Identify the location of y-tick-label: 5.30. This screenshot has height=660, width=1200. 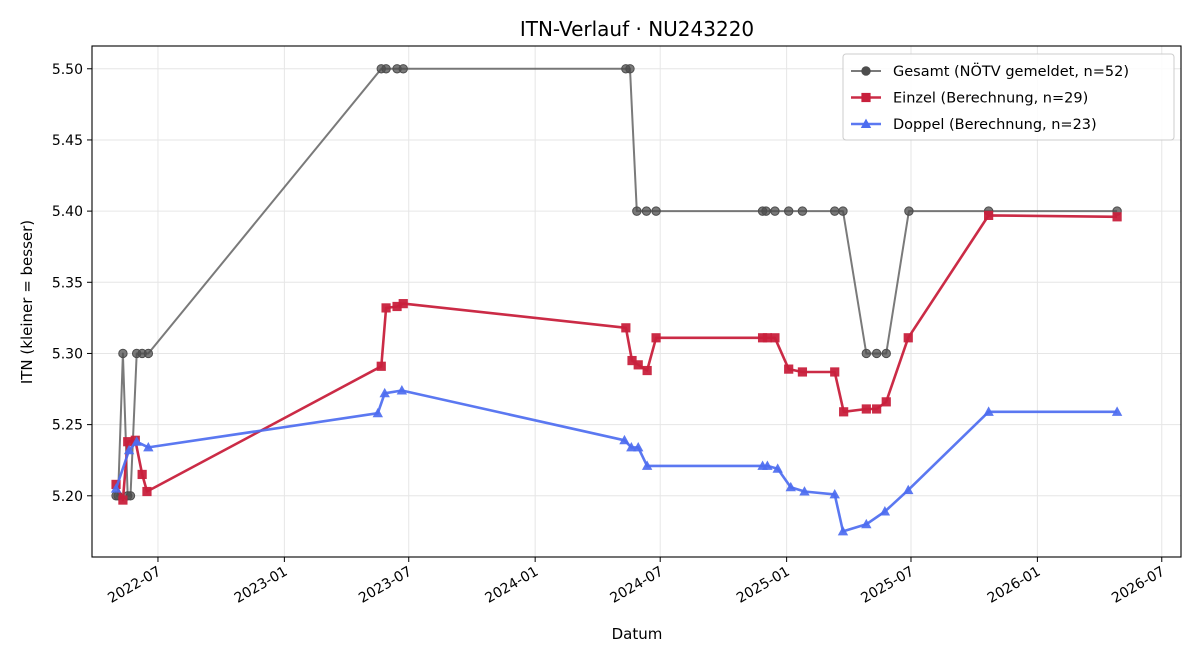
(67, 354).